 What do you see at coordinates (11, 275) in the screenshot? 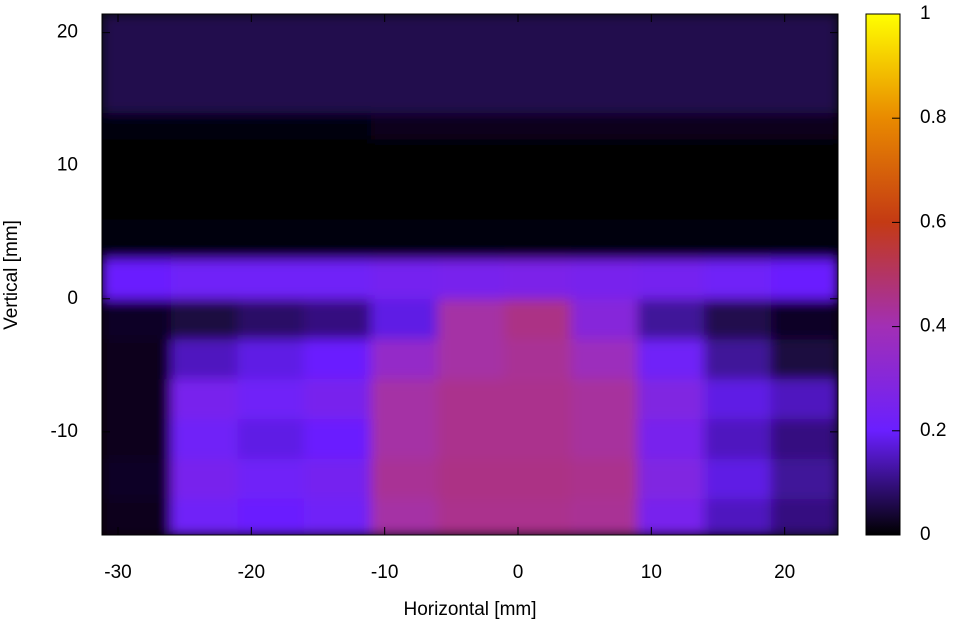
I see `y-axis-label: Vertical [mm]` at bounding box center [11, 275].